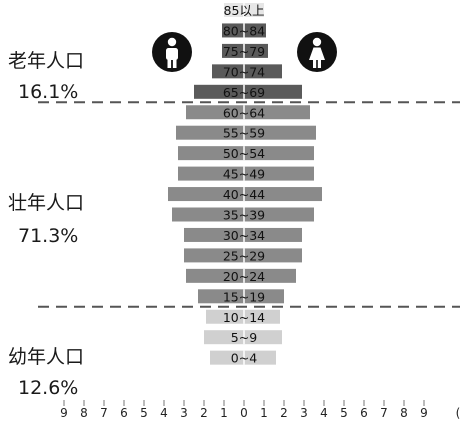 The width and height of the screenshot is (464, 429). What do you see at coordinates (244, 92) in the screenshot?
I see `age-label-4: 65~69` at bounding box center [244, 92].